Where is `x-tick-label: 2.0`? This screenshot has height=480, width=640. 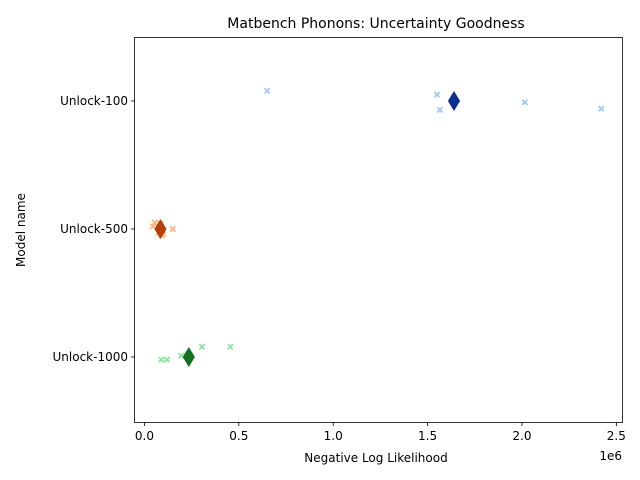 x-tick-label: 2.0 is located at coordinates (521, 436).